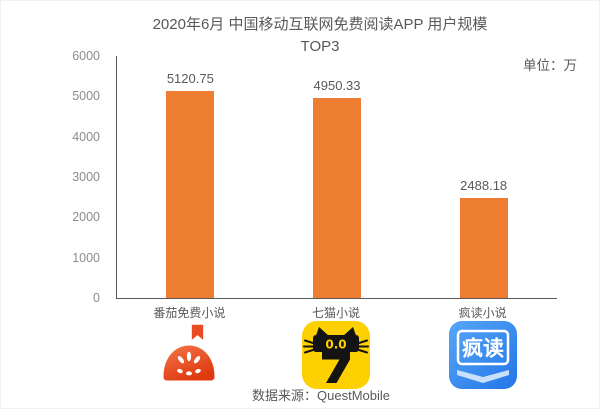 The image size is (600, 409). I want to click on chart-title-line2: TOP3, so click(320, 46).